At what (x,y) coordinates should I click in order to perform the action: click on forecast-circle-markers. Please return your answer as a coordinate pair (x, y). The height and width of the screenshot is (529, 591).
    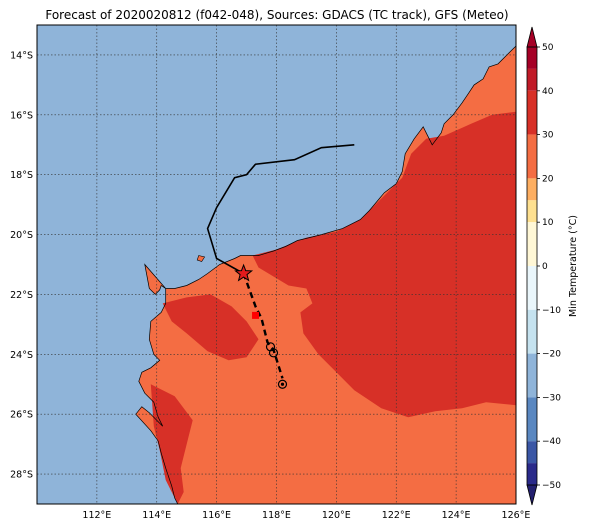
    Looking at the image, I should click on (276, 365).